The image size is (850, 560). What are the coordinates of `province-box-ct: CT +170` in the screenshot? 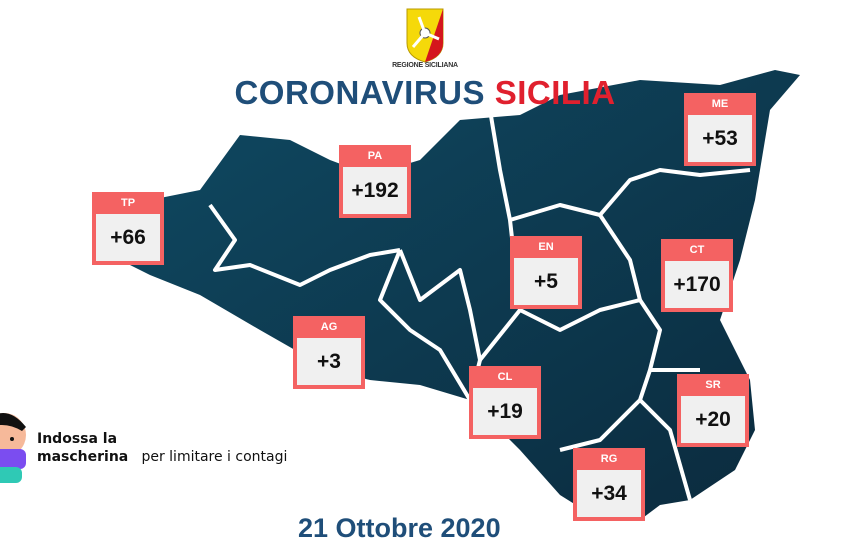 It's located at (697, 275).